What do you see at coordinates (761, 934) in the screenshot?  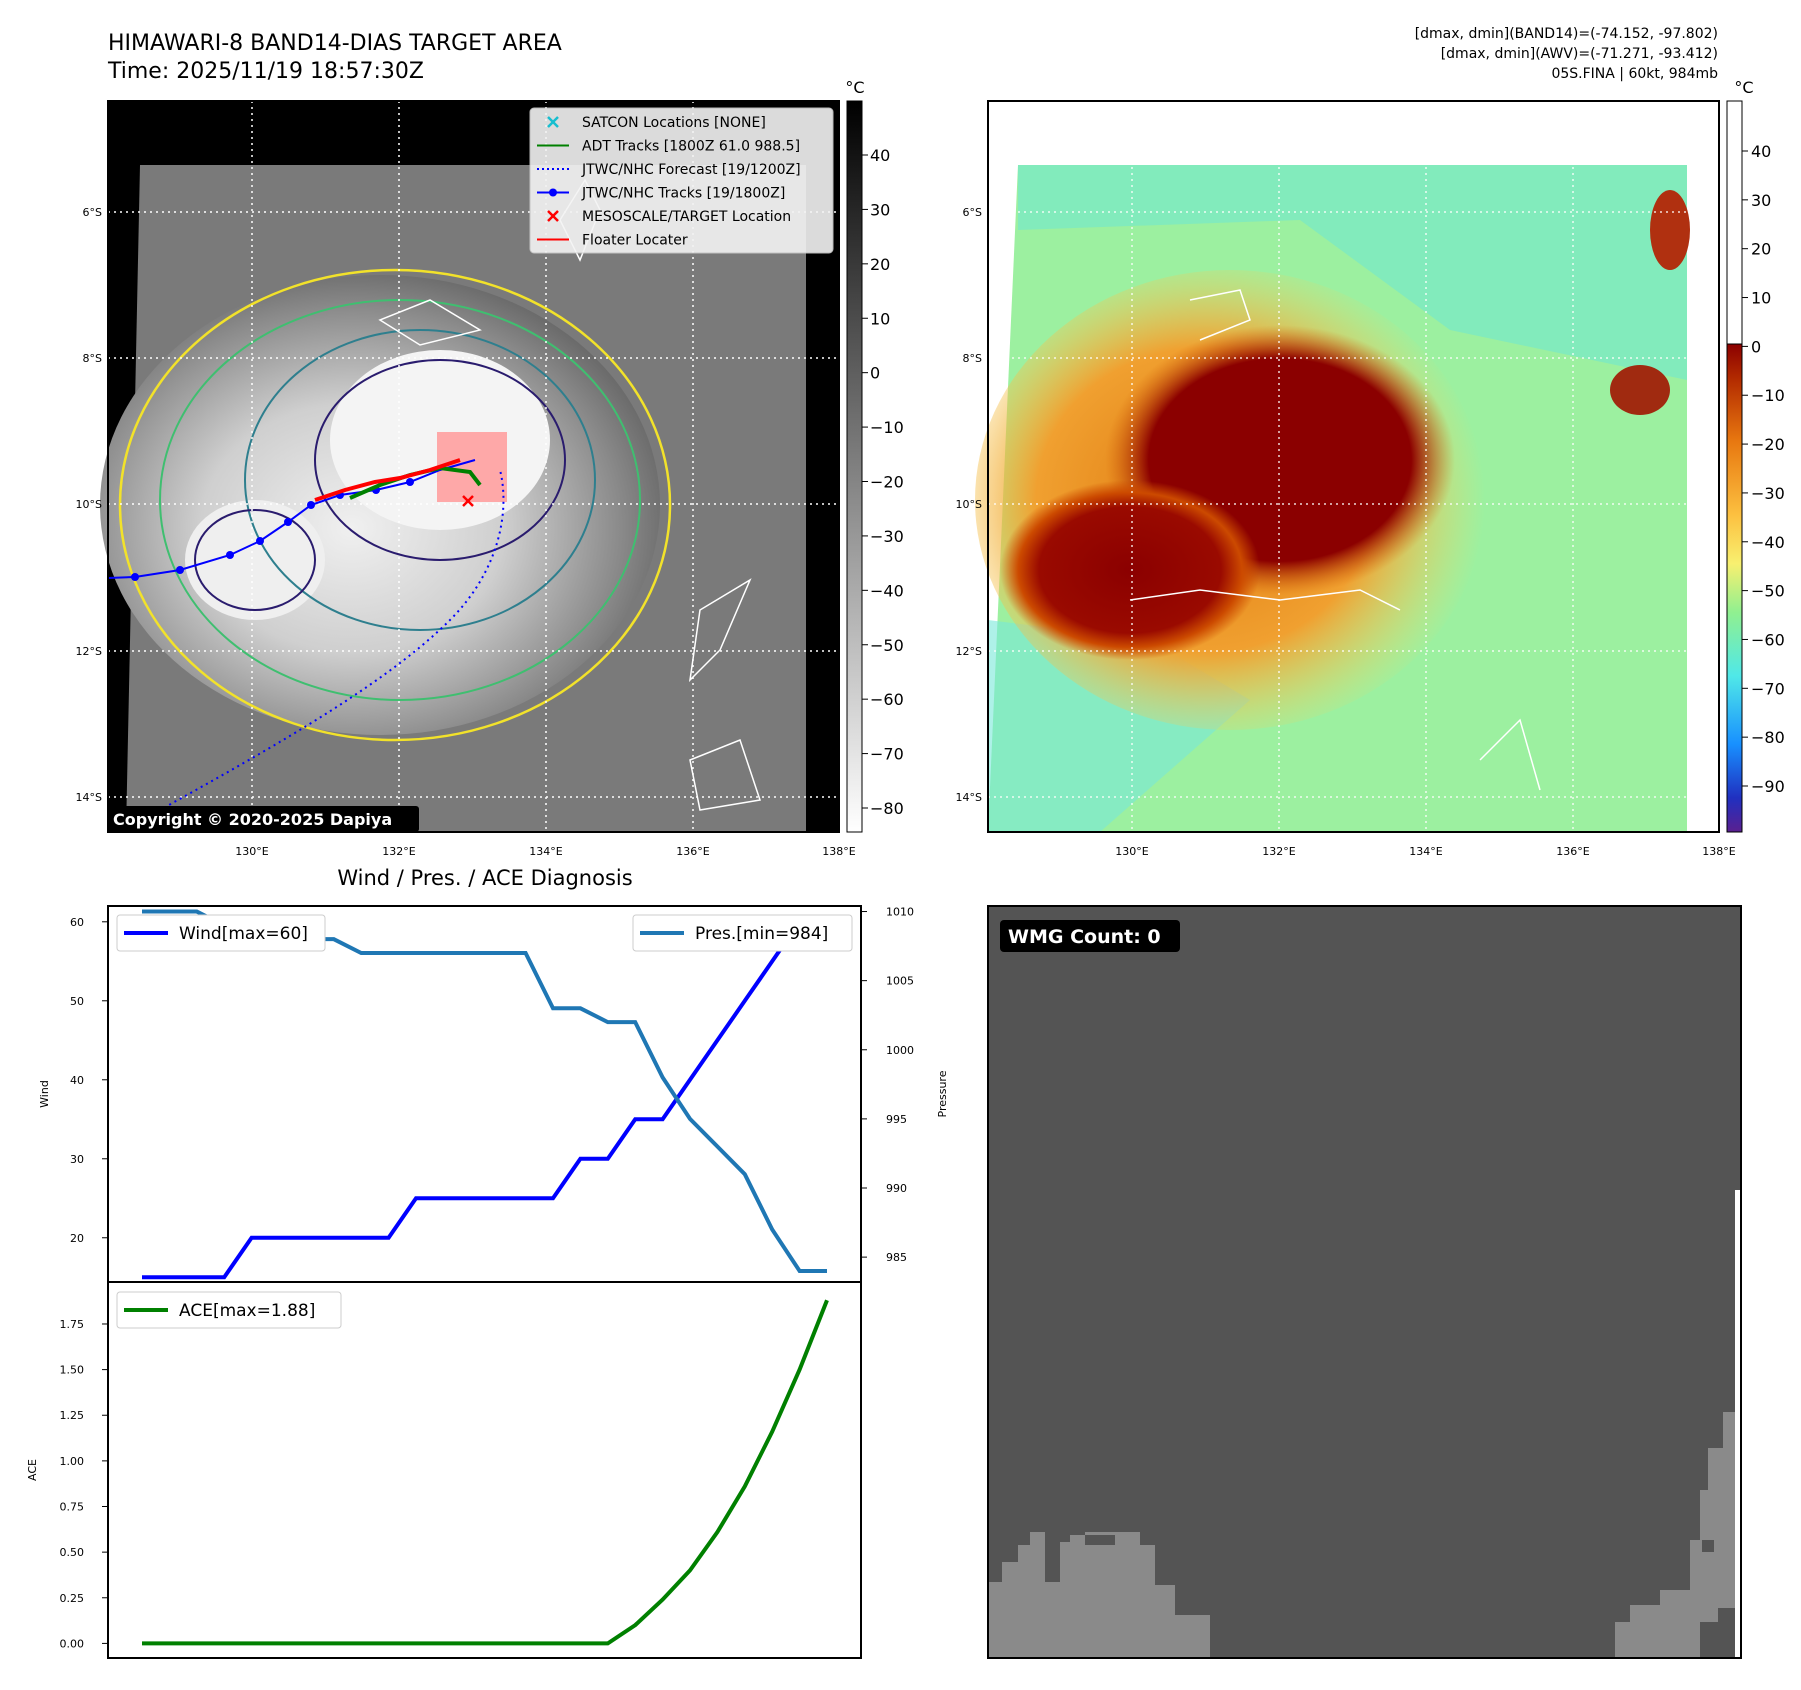 I see `pressure-legend-label: Pres.[min=984]` at bounding box center [761, 934].